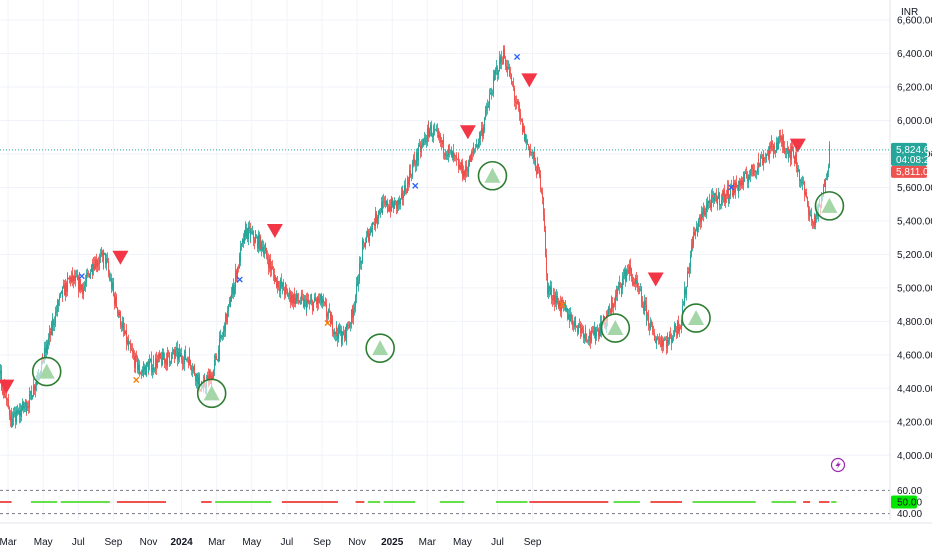  What do you see at coordinates (914, 322) in the screenshot?
I see `y-tick-label: 4,800.00` at bounding box center [914, 322].